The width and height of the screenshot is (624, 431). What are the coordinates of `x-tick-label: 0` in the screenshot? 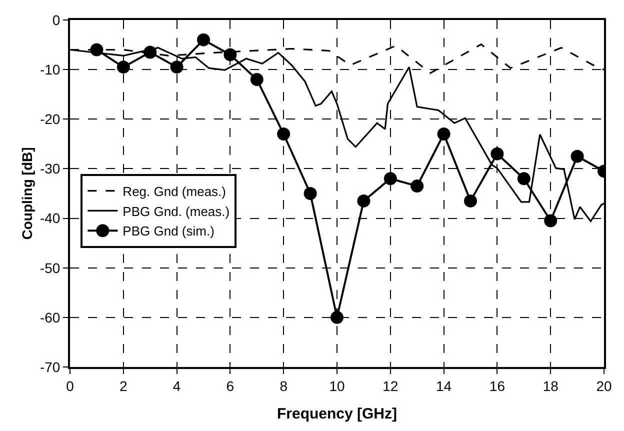 It's located at (70, 386).